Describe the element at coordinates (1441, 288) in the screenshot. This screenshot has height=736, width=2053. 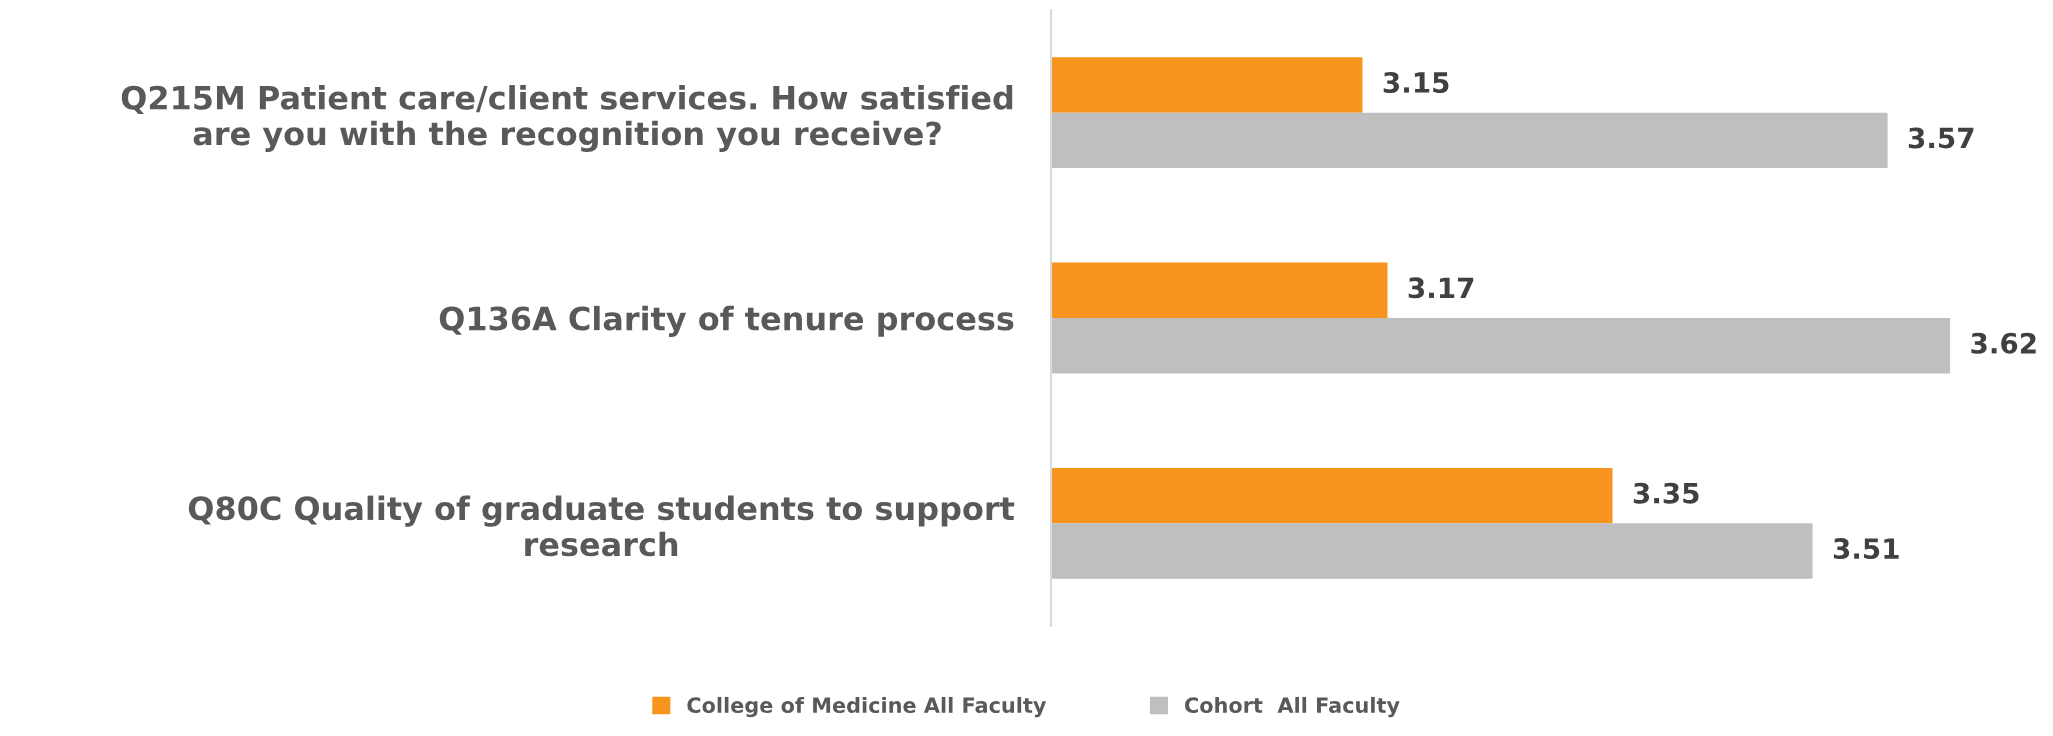
I see `data-label: 3.17` at that location.